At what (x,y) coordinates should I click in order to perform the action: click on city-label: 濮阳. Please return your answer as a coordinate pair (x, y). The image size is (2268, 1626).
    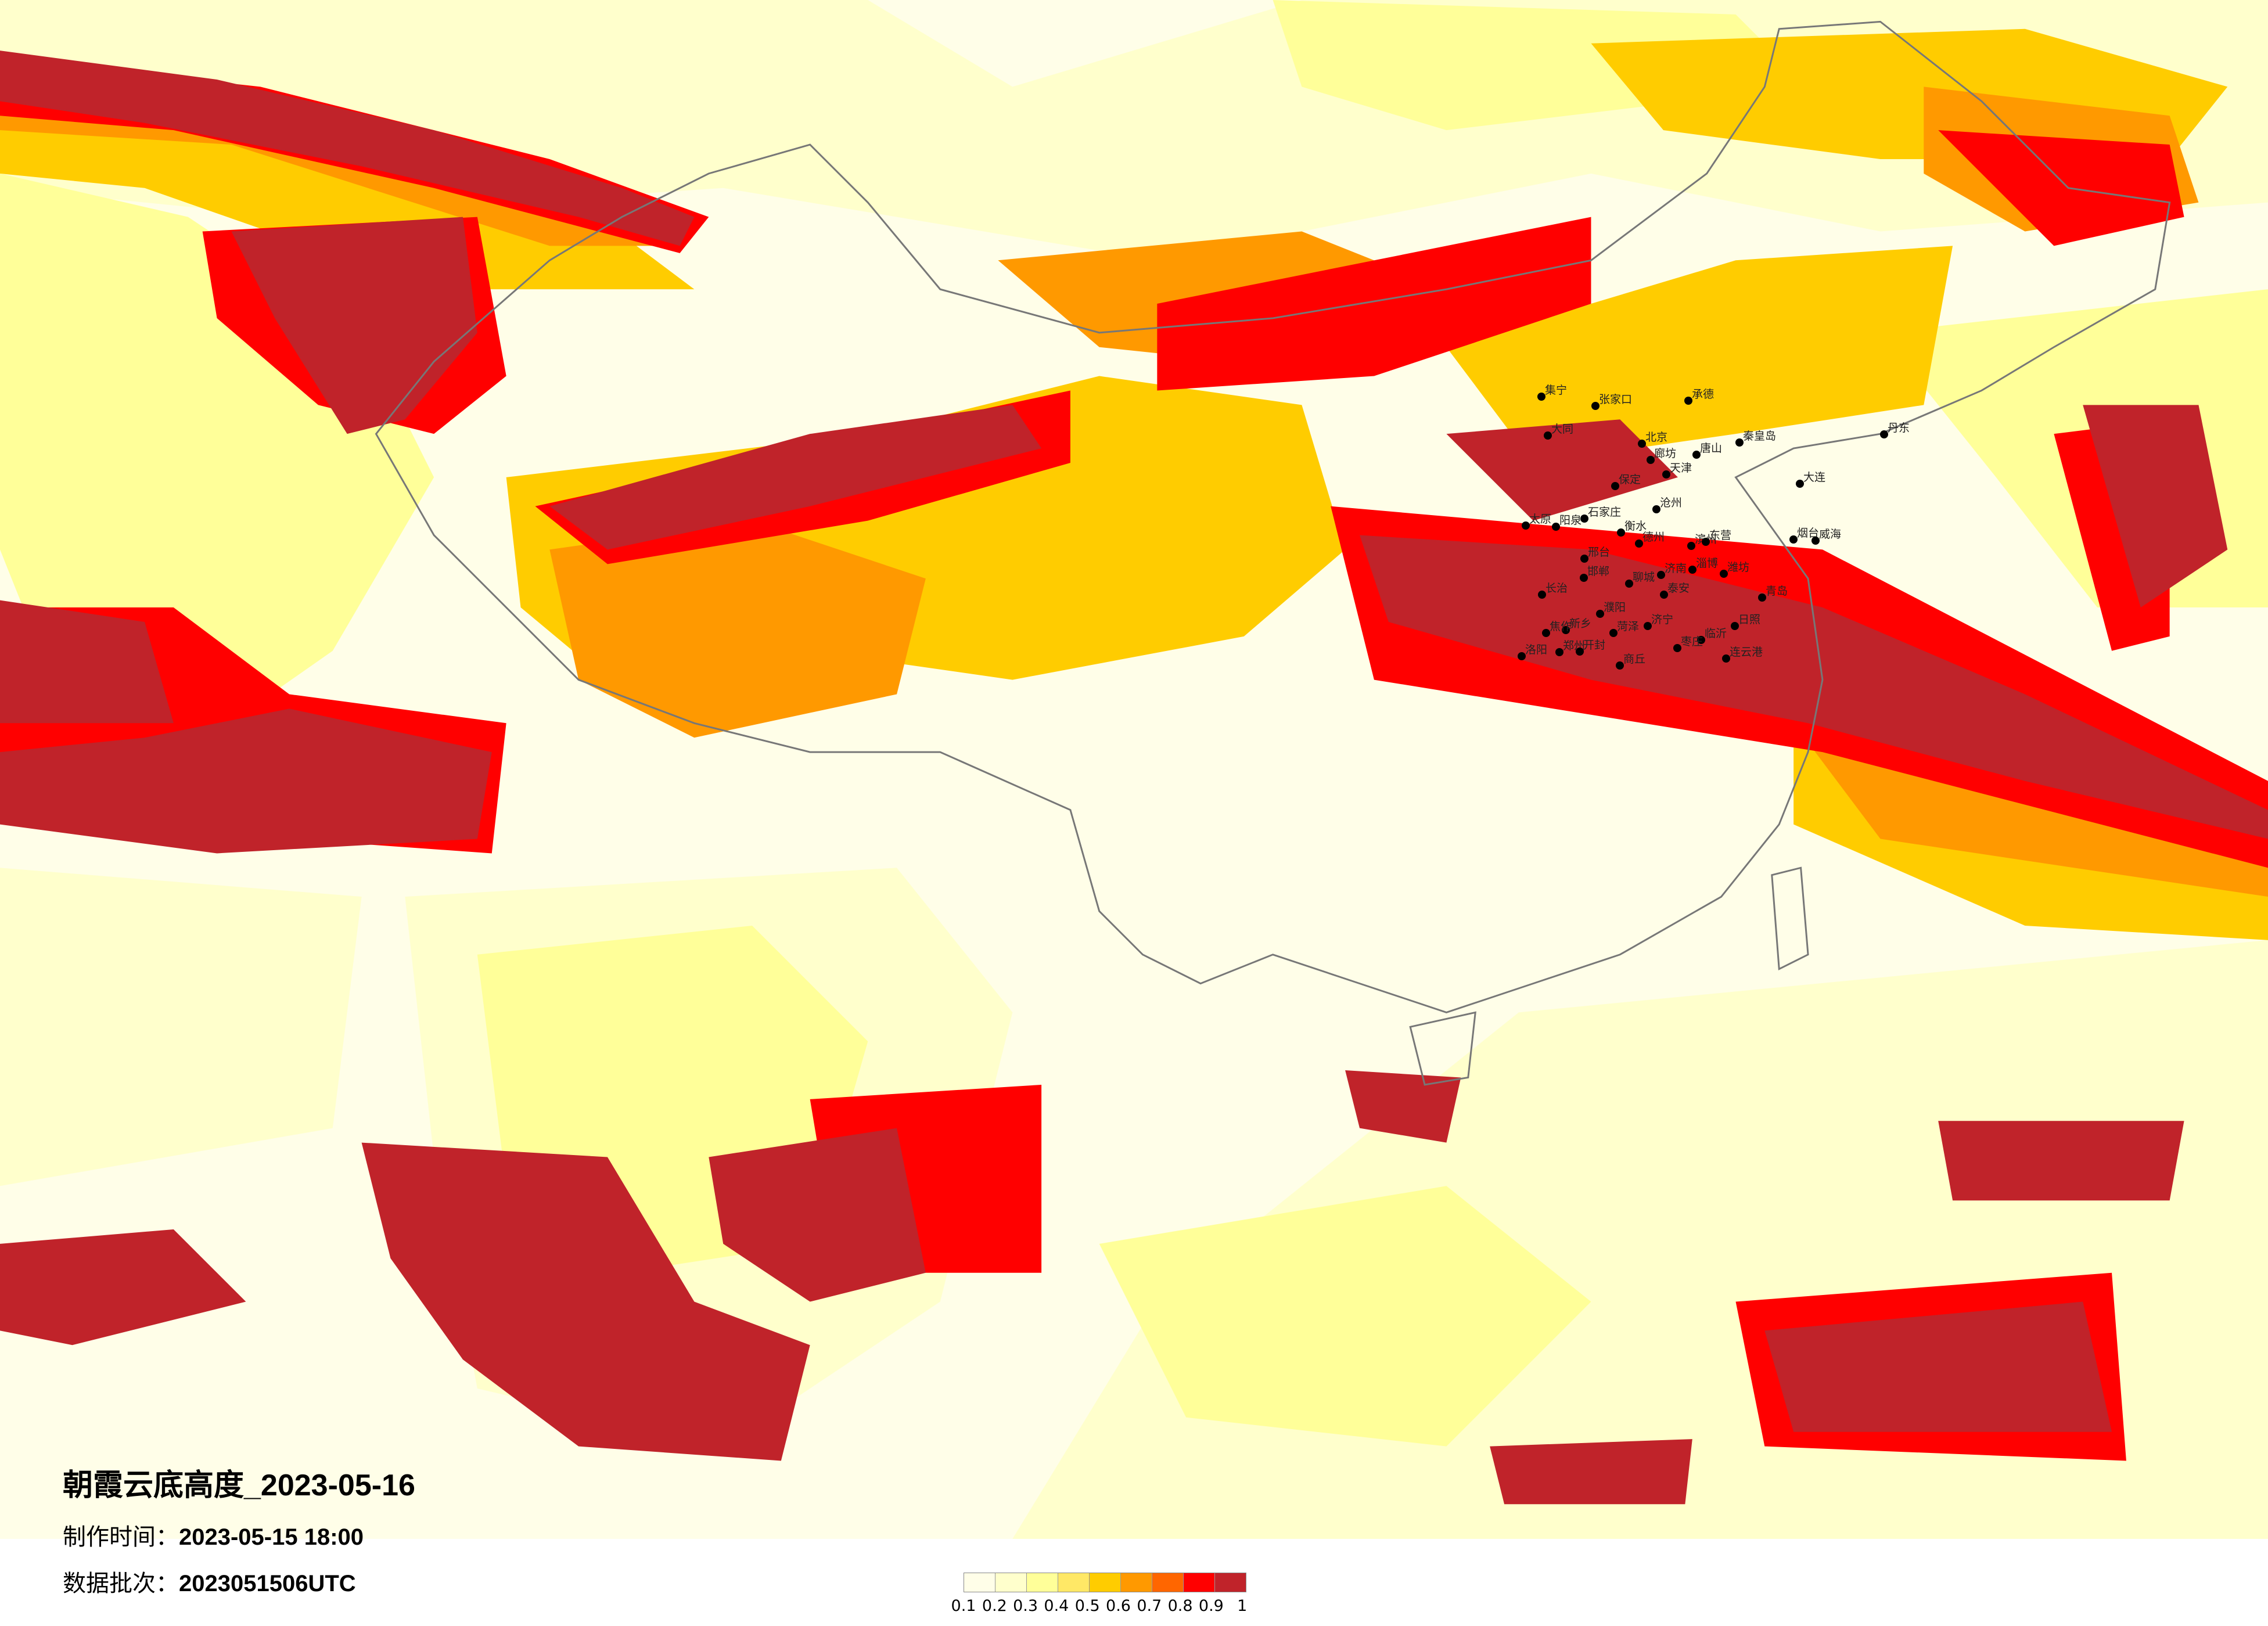
    Looking at the image, I should click on (1615, 607).